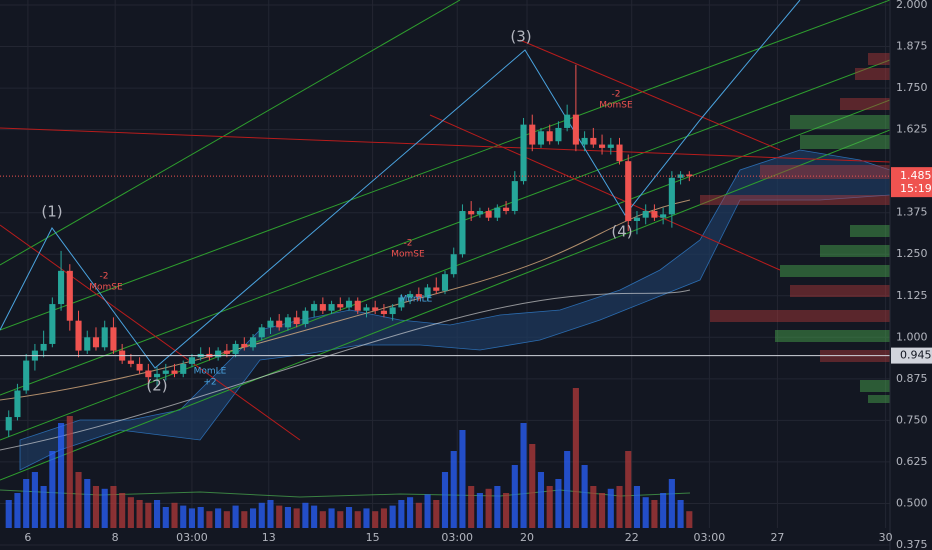  I want to click on y-tick-label: 0.375, so click(912, 544).